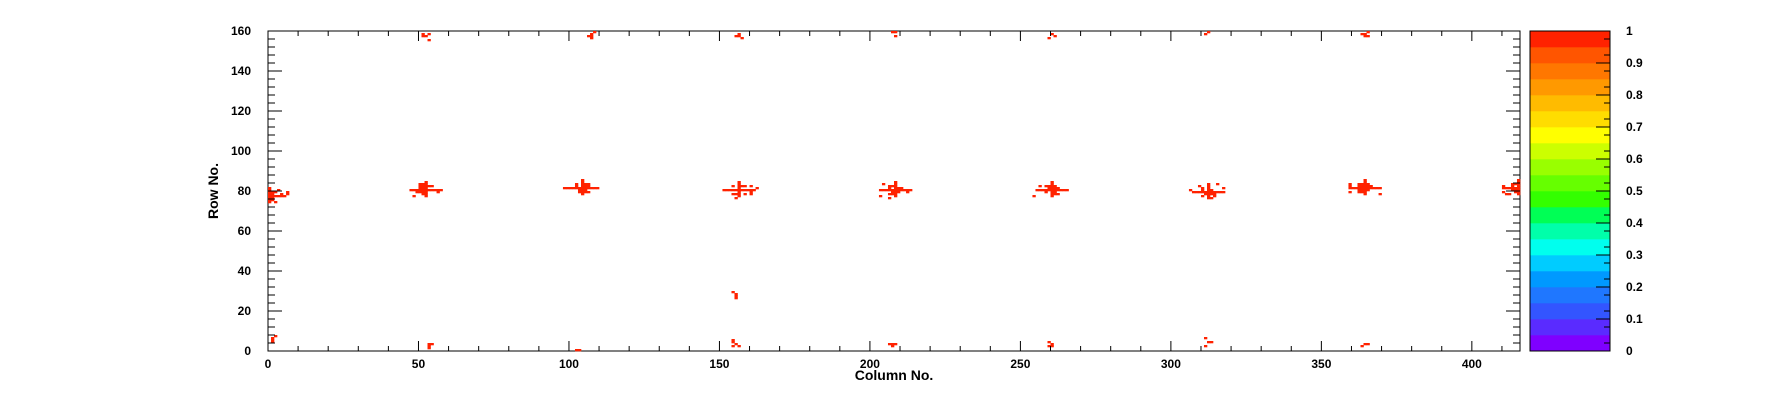 The width and height of the screenshot is (1784, 412). I want to click on colorbar-tick-label: 0, so click(1629, 351).